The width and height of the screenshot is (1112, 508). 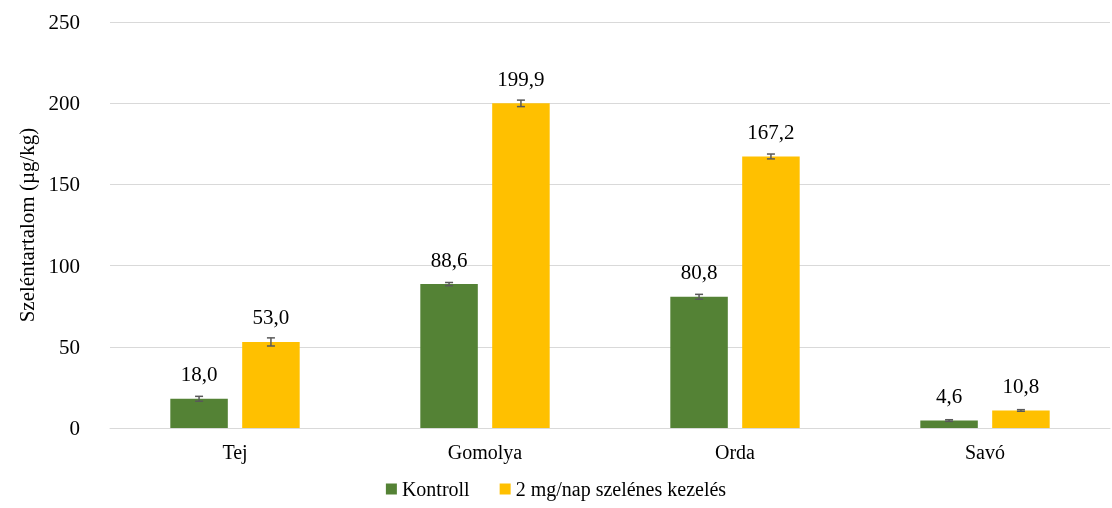 What do you see at coordinates (771, 131) in the screenshot?
I see `data-label: 167,2` at bounding box center [771, 131].